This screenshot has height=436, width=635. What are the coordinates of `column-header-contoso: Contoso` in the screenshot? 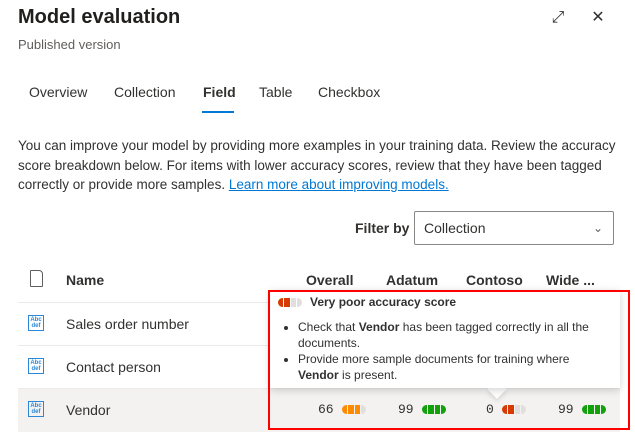 It's located at (494, 280).